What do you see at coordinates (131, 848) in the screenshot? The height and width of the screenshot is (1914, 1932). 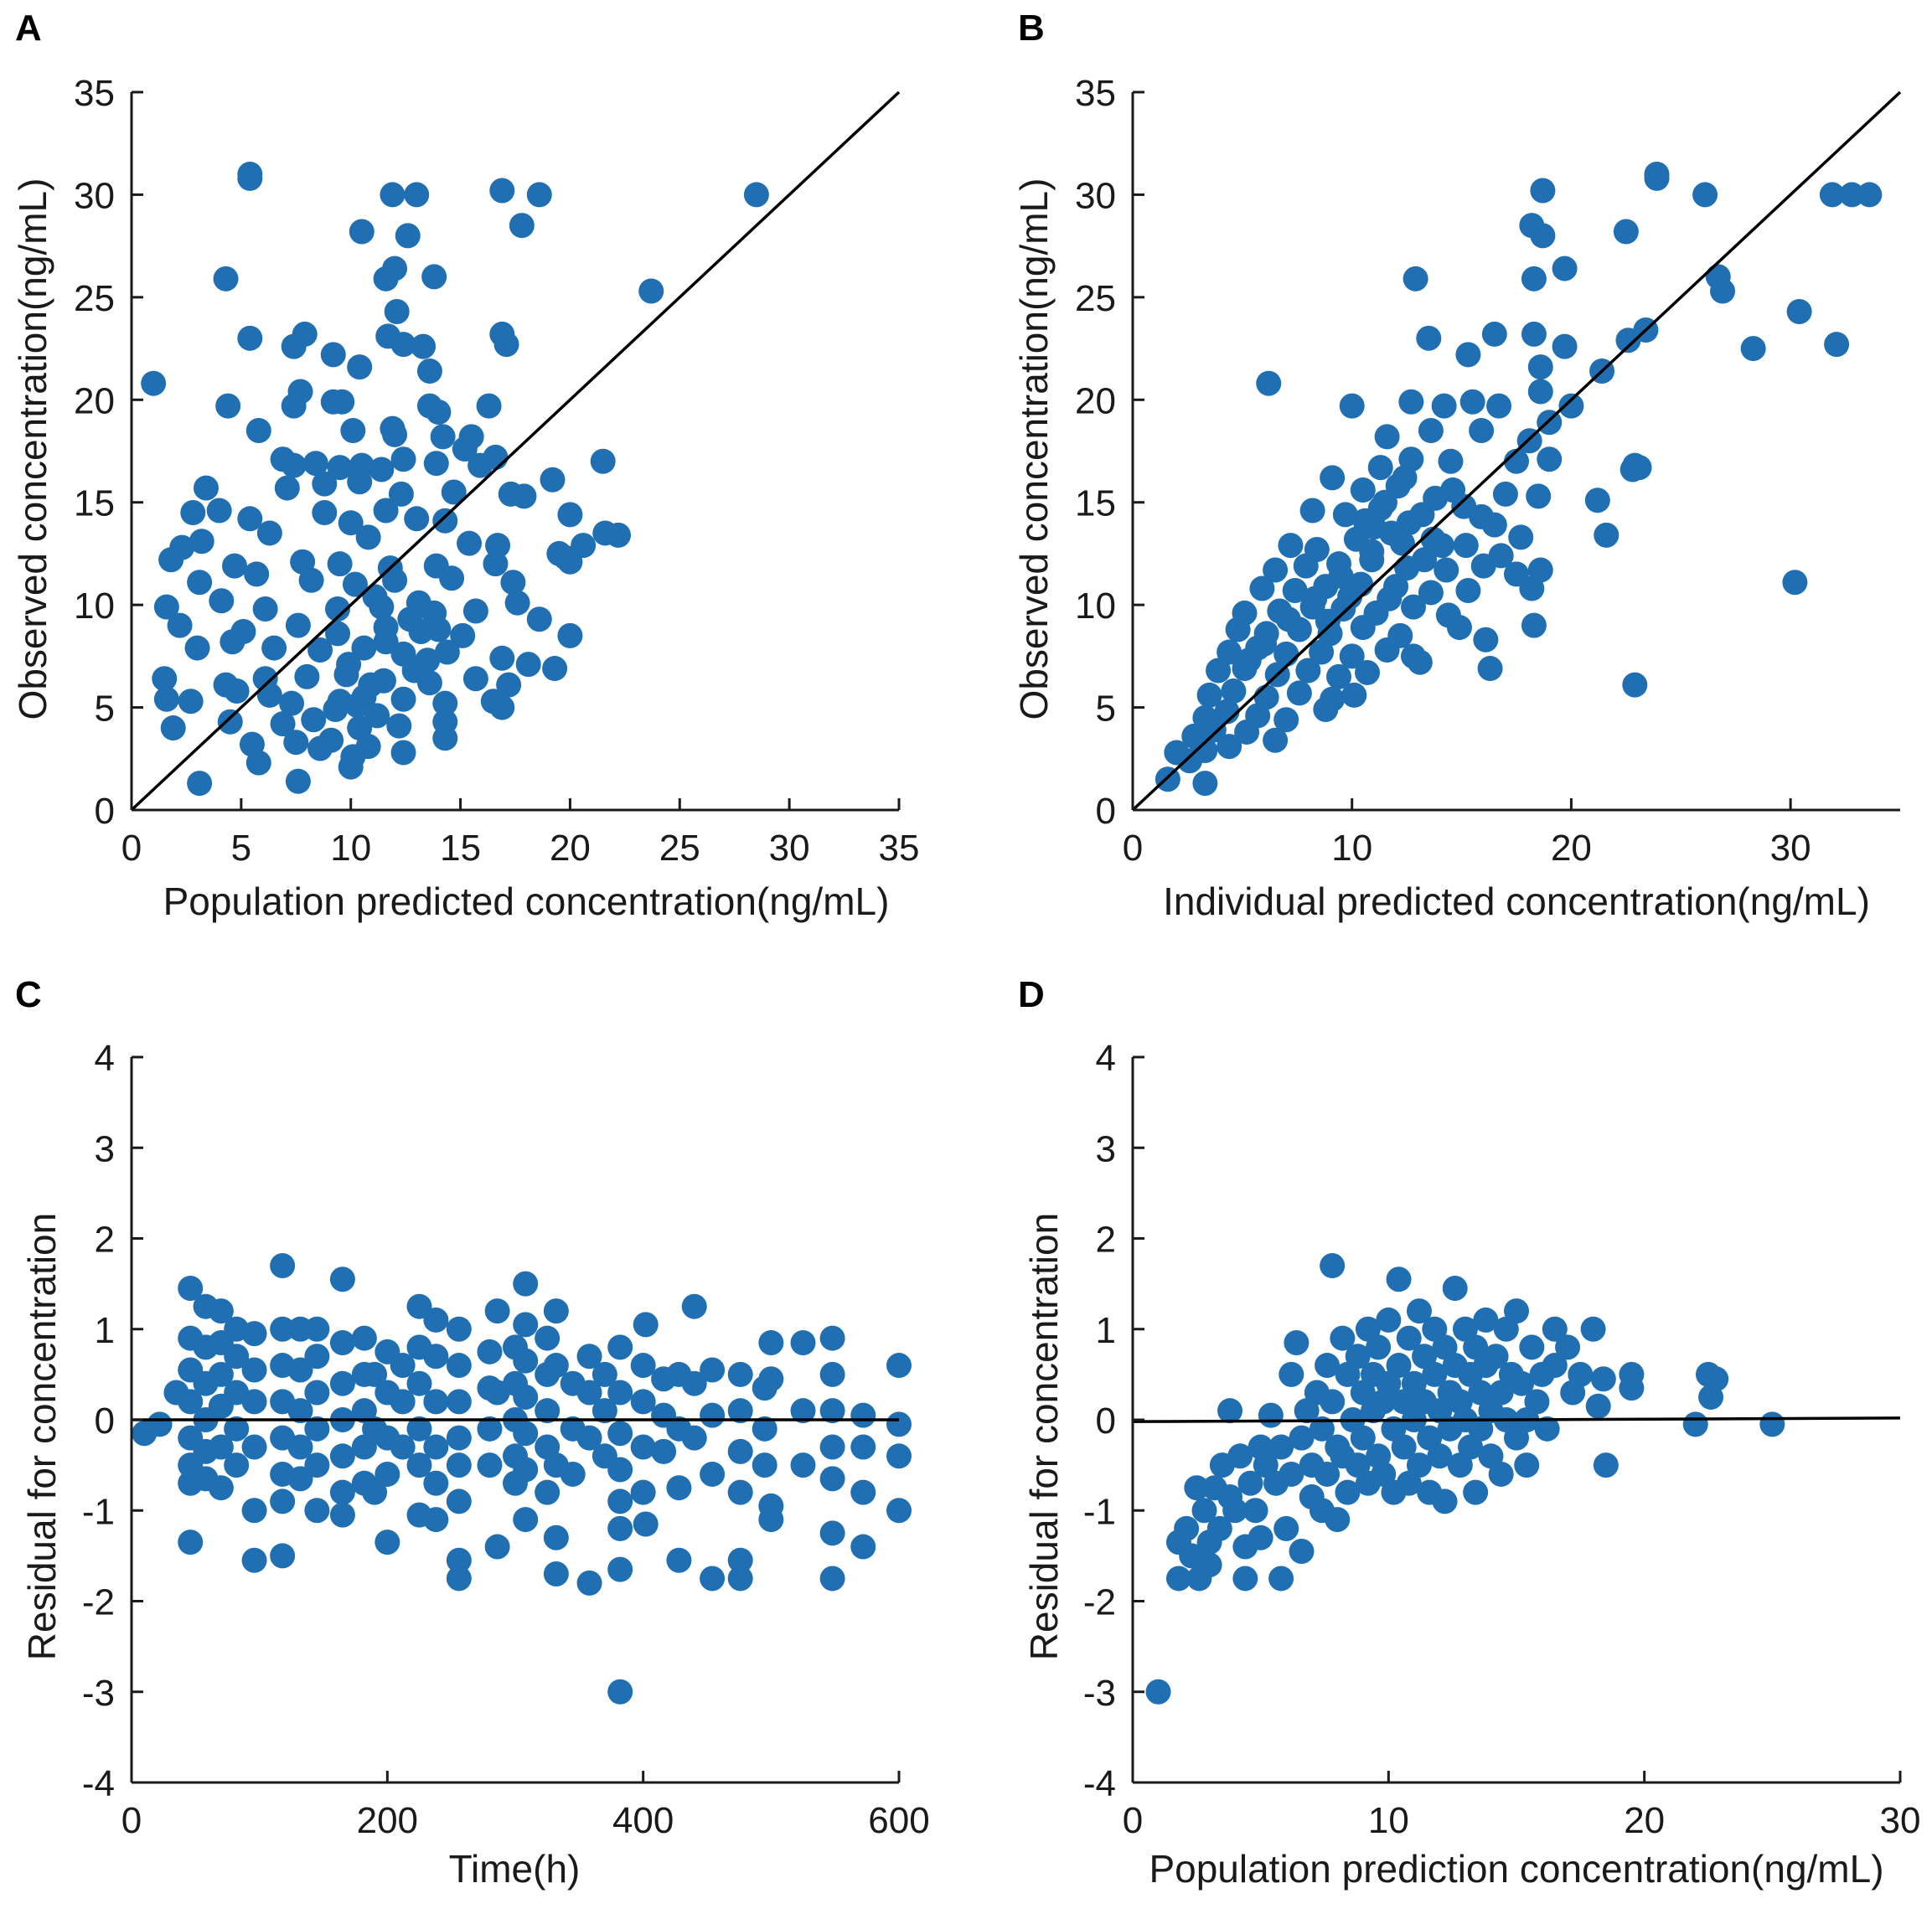 I see `panel-a-x-tick-label: 0` at bounding box center [131, 848].